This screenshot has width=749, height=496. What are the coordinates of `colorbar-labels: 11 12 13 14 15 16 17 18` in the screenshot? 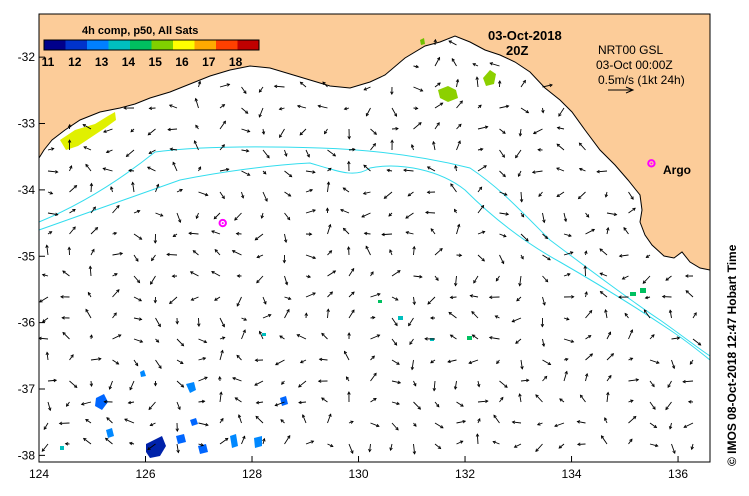 It's located at (142, 62).